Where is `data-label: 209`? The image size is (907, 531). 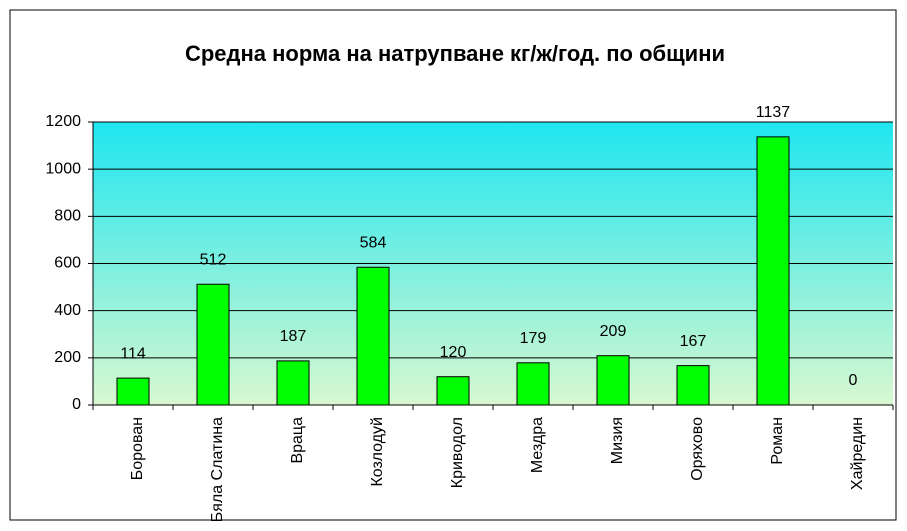
data-label: 209 is located at coordinates (613, 331).